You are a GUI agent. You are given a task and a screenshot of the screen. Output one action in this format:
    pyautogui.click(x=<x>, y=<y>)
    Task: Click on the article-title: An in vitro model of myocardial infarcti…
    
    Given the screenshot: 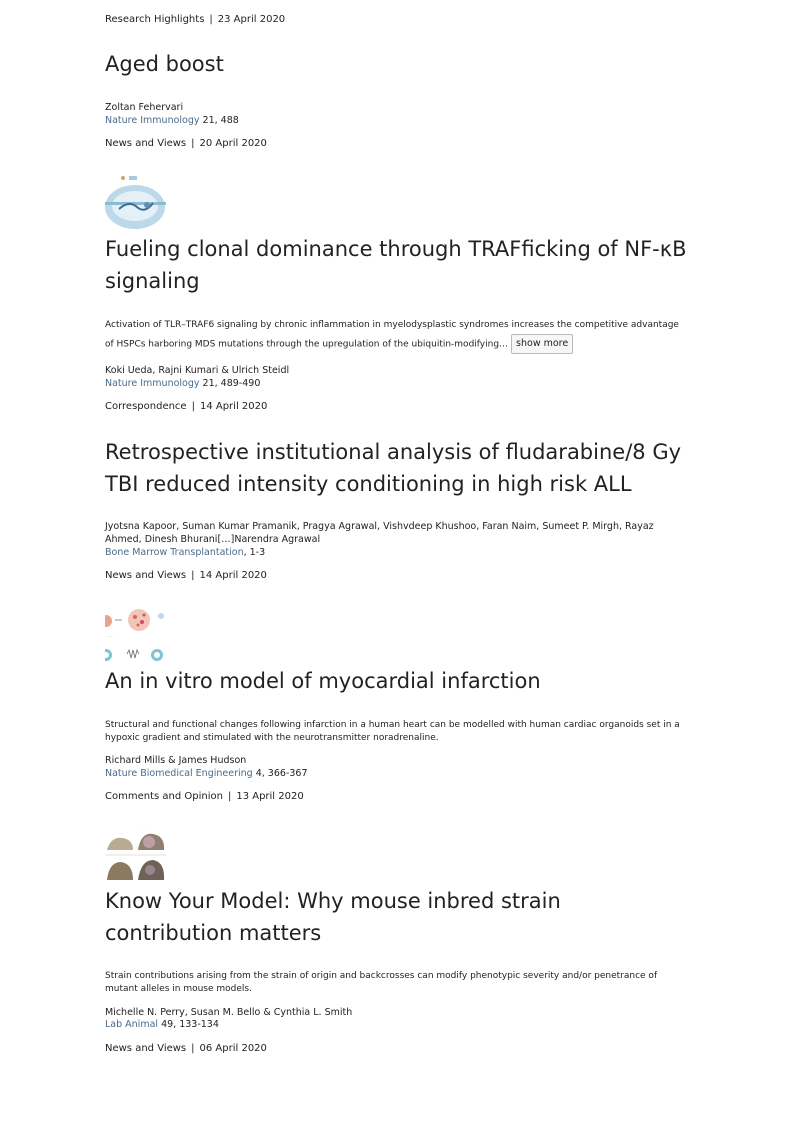 What is the action you would take?
    pyautogui.click(x=323, y=681)
    